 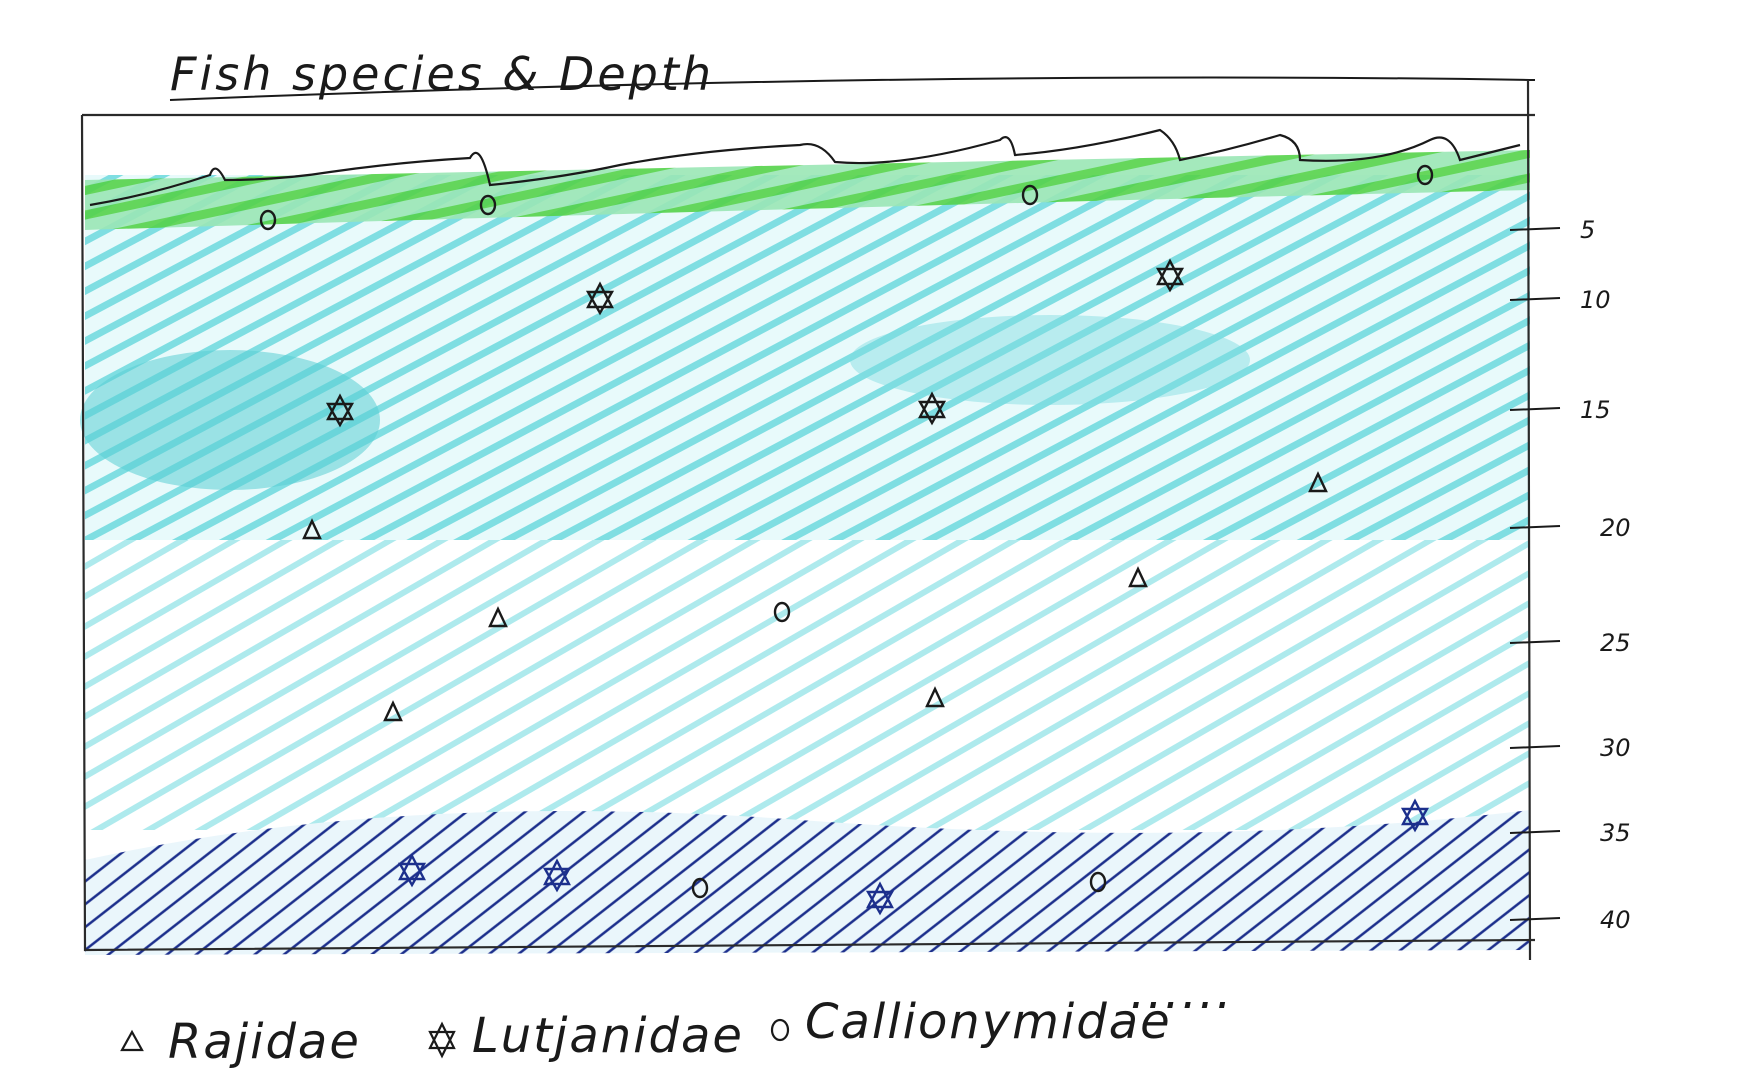 What do you see at coordinates (1570, 575) in the screenshot?
I see `depth-axis: 5 10 15 20 25 30 35 40` at bounding box center [1570, 575].